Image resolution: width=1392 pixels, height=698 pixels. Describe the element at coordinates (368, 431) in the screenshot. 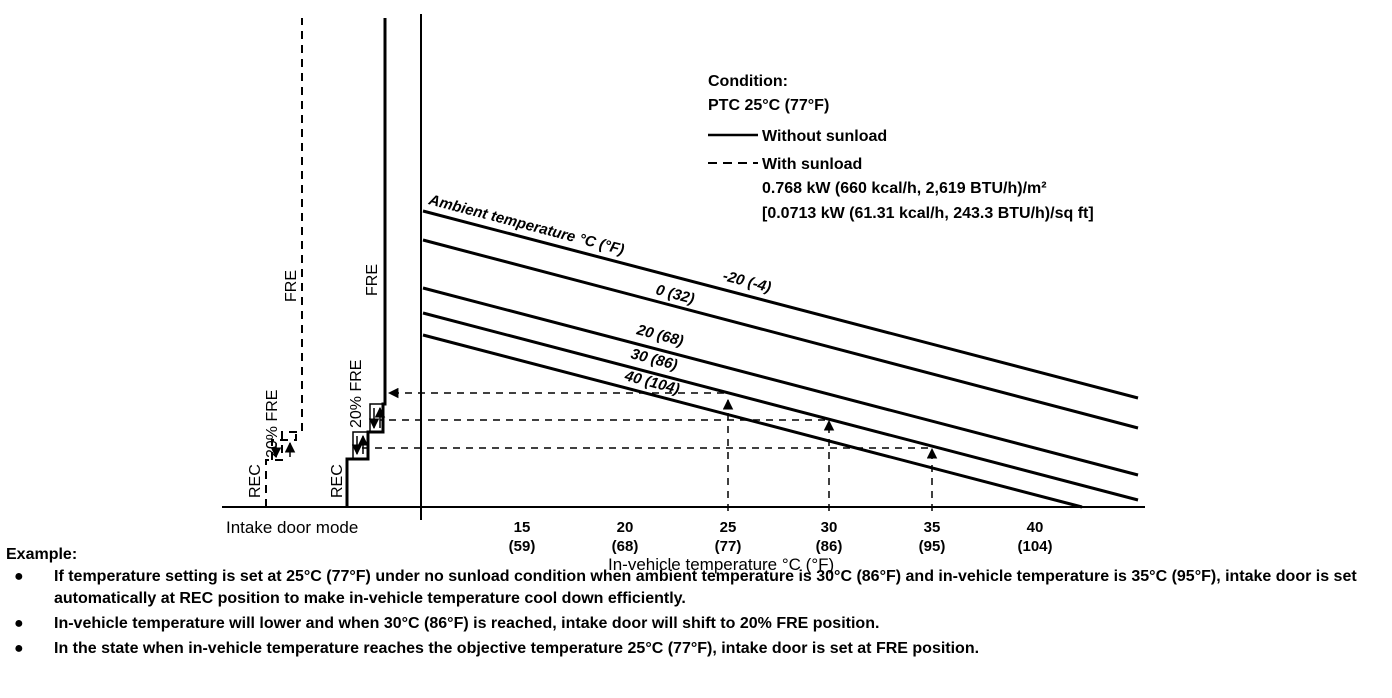

I see `mode-steps-solid-arrows` at that location.